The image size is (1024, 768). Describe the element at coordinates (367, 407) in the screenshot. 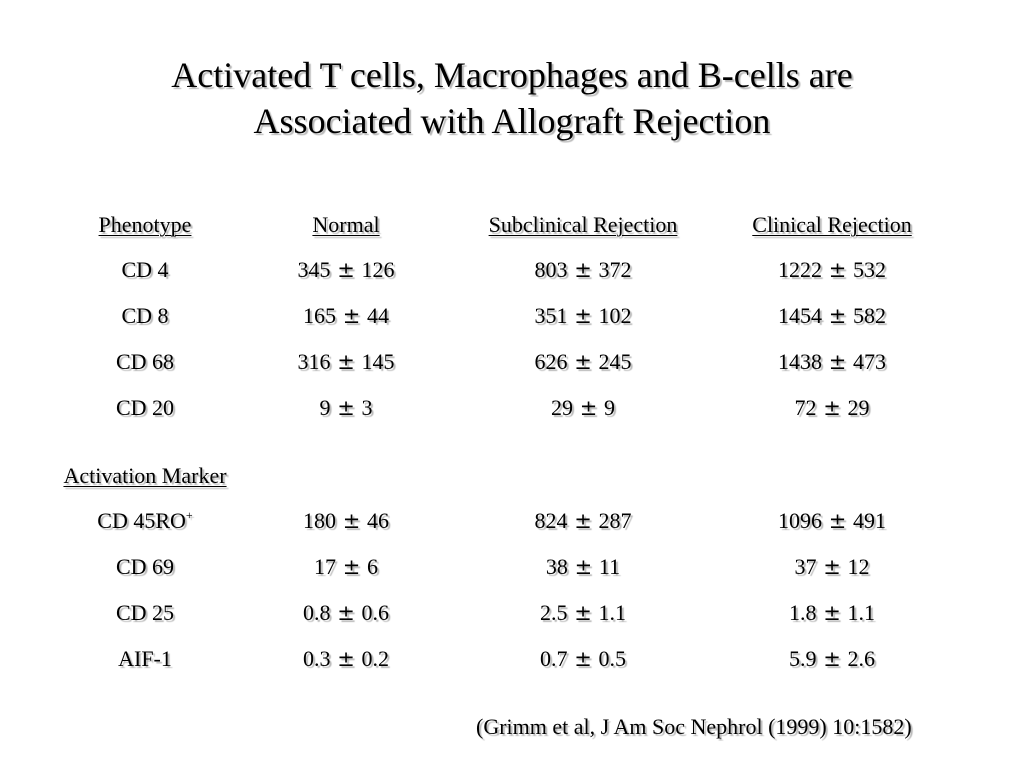

I see `normal-sd: 3` at that location.